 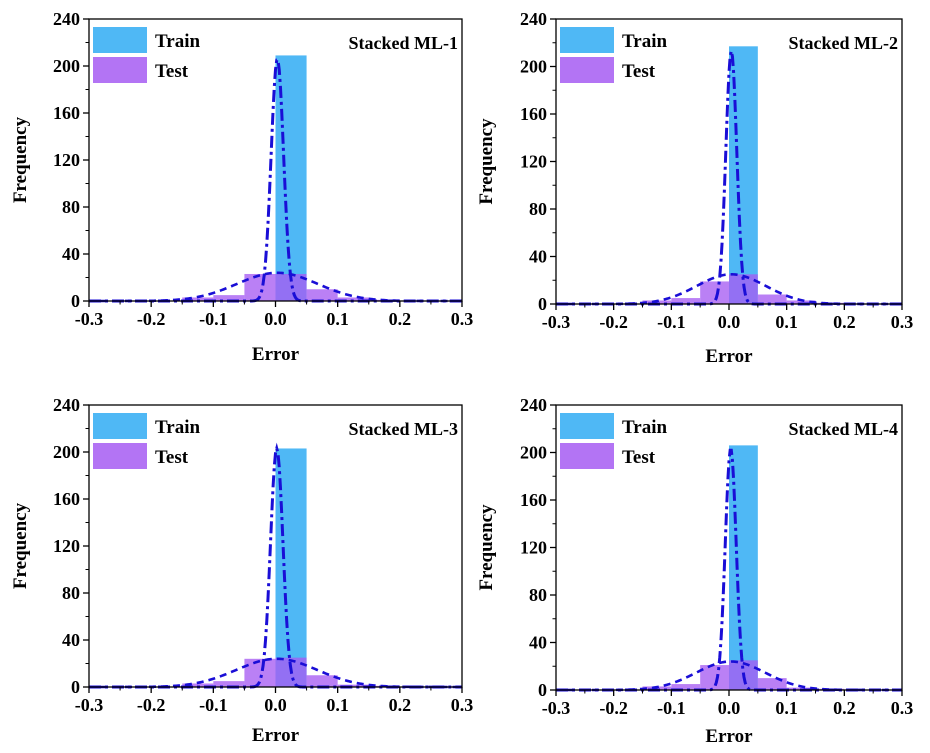 I want to click on panel-title: Stacked ML-1, so click(x=404, y=43).